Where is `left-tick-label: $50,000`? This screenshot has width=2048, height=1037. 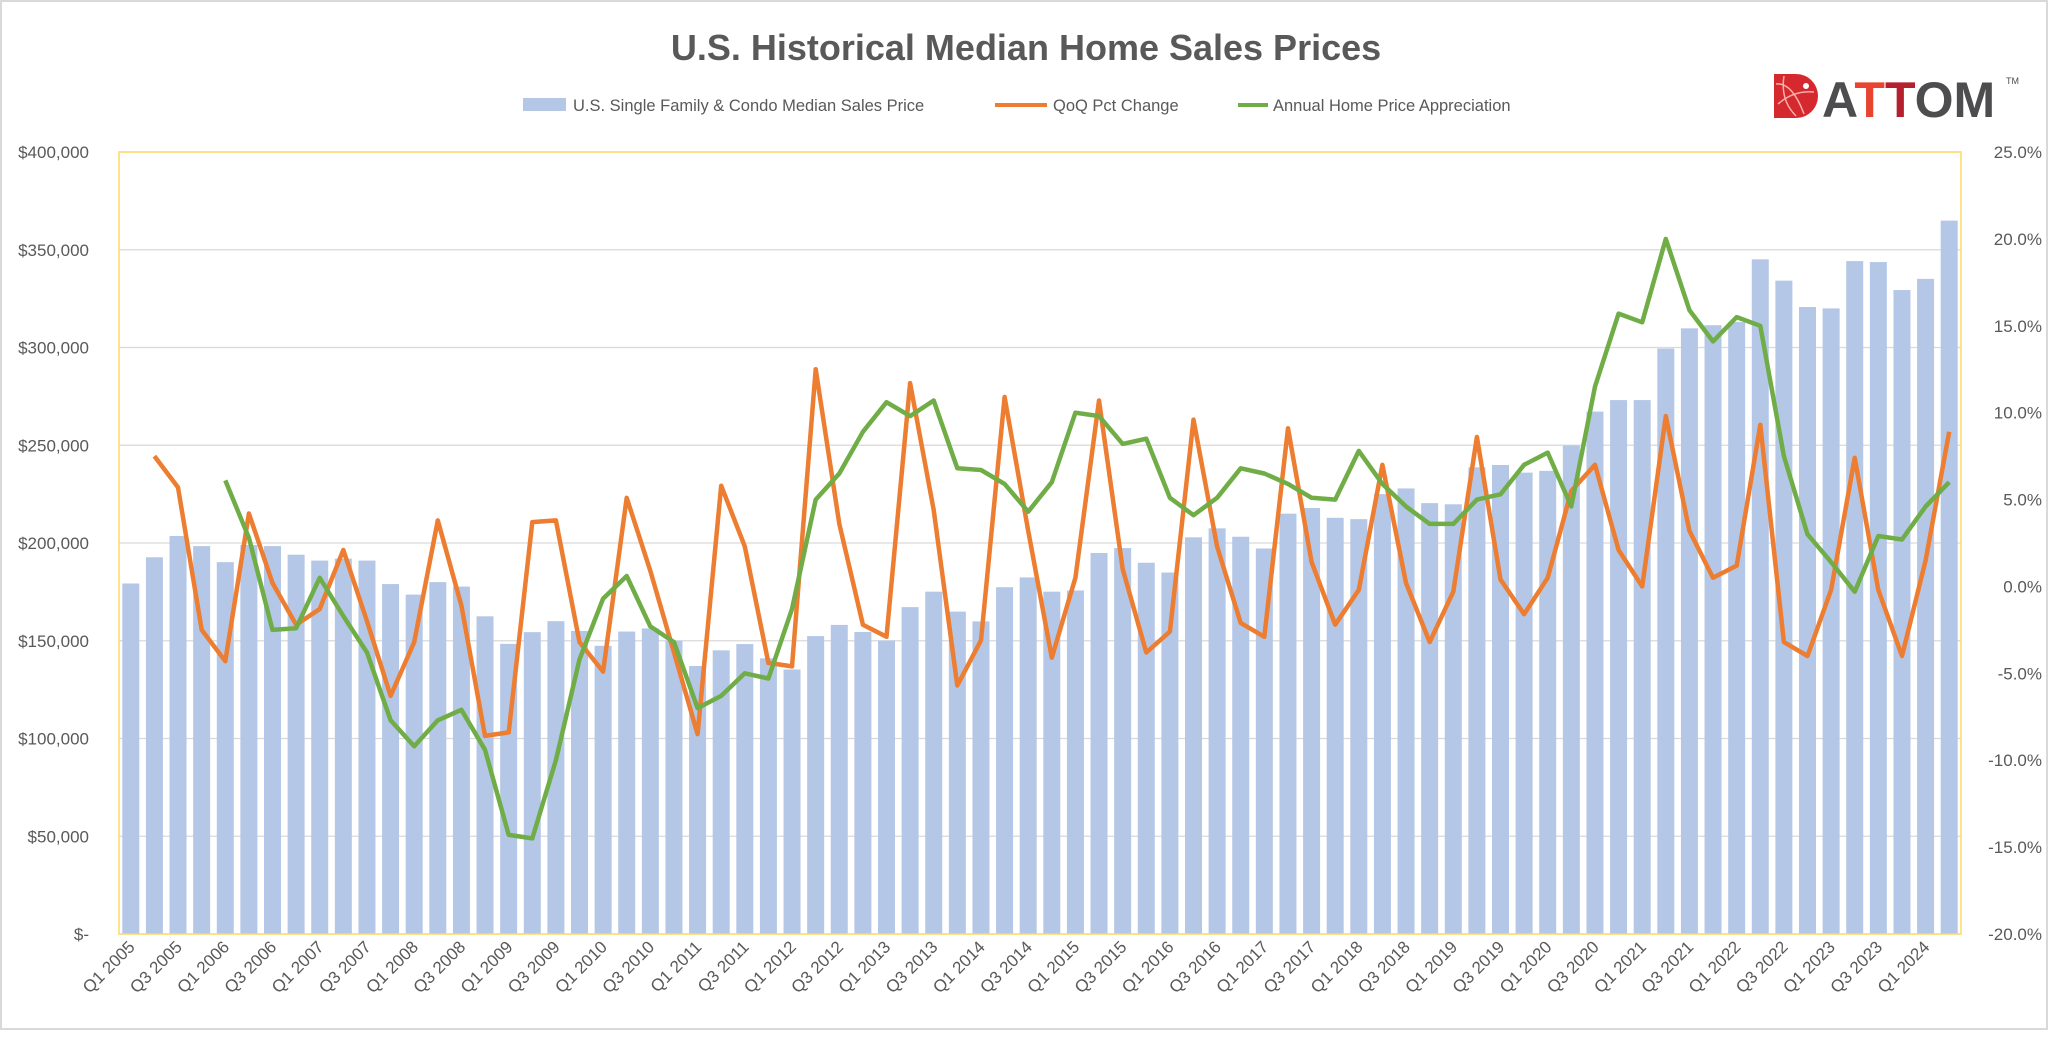 left-tick-label: $50,000 is located at coordinates (58, 836).